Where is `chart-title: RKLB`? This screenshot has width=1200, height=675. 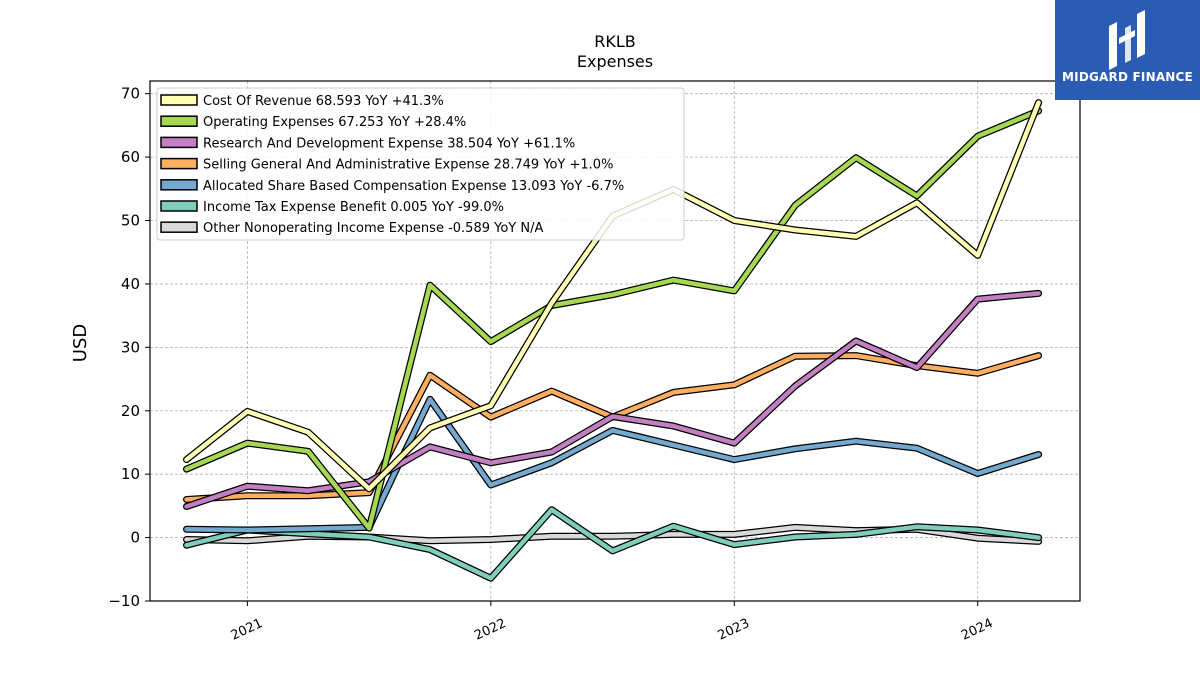 chart-title: RKLB is located at coordinates (615, 41).